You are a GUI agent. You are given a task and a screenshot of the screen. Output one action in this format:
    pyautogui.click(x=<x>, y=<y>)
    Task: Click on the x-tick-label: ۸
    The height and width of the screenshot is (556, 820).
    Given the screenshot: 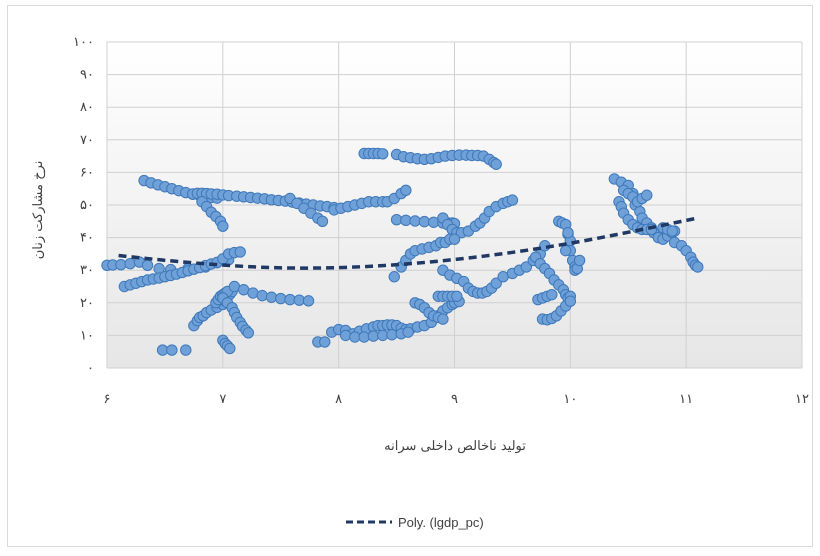 What is the action you would take?
    pyautogui.click(x=338, y=399)
    